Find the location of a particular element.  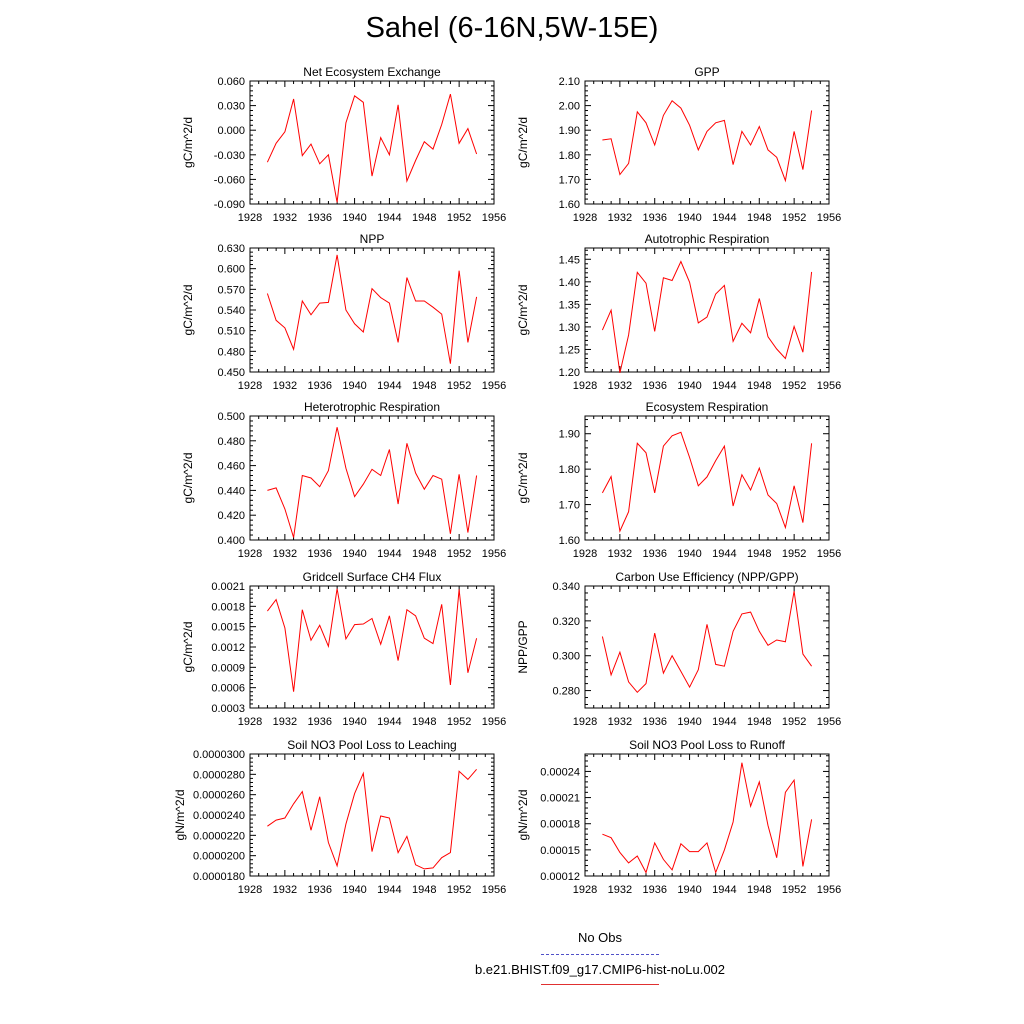

panel-title: Carbon Use Efficiency (NPP/GPP) is located at coordinates (706, 577).